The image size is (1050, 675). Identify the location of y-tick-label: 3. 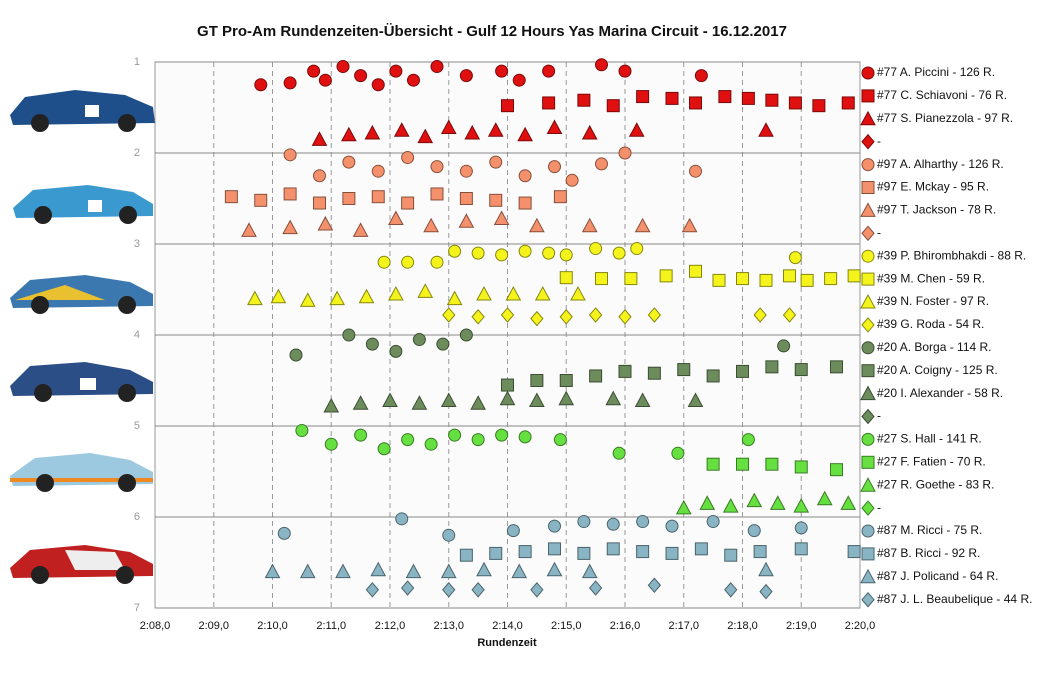
(137, 244).